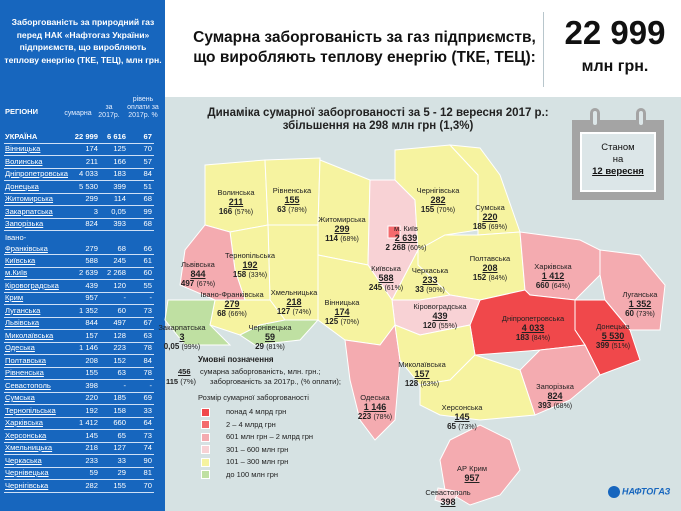 This screenshot has height=511, width=681. What do you see at coordinates (498, 278) in the screenshot?
I see `region-pay-pct: (84%)` at bounding box center [498, 278].